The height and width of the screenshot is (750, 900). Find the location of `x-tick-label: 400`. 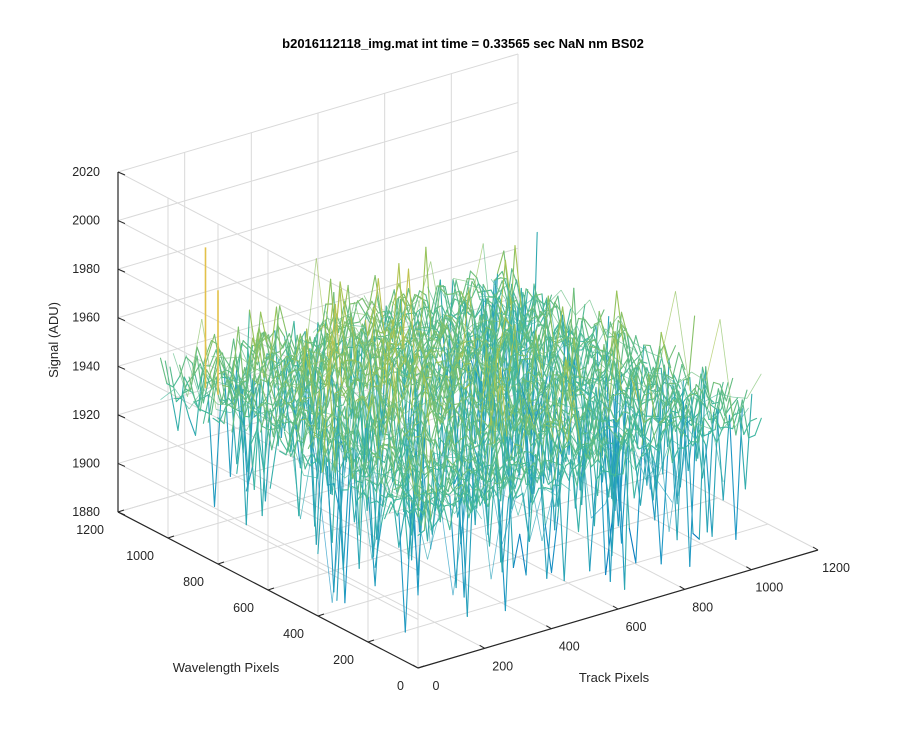

x-tick-label: 400 is located at coordinates (569, 647).